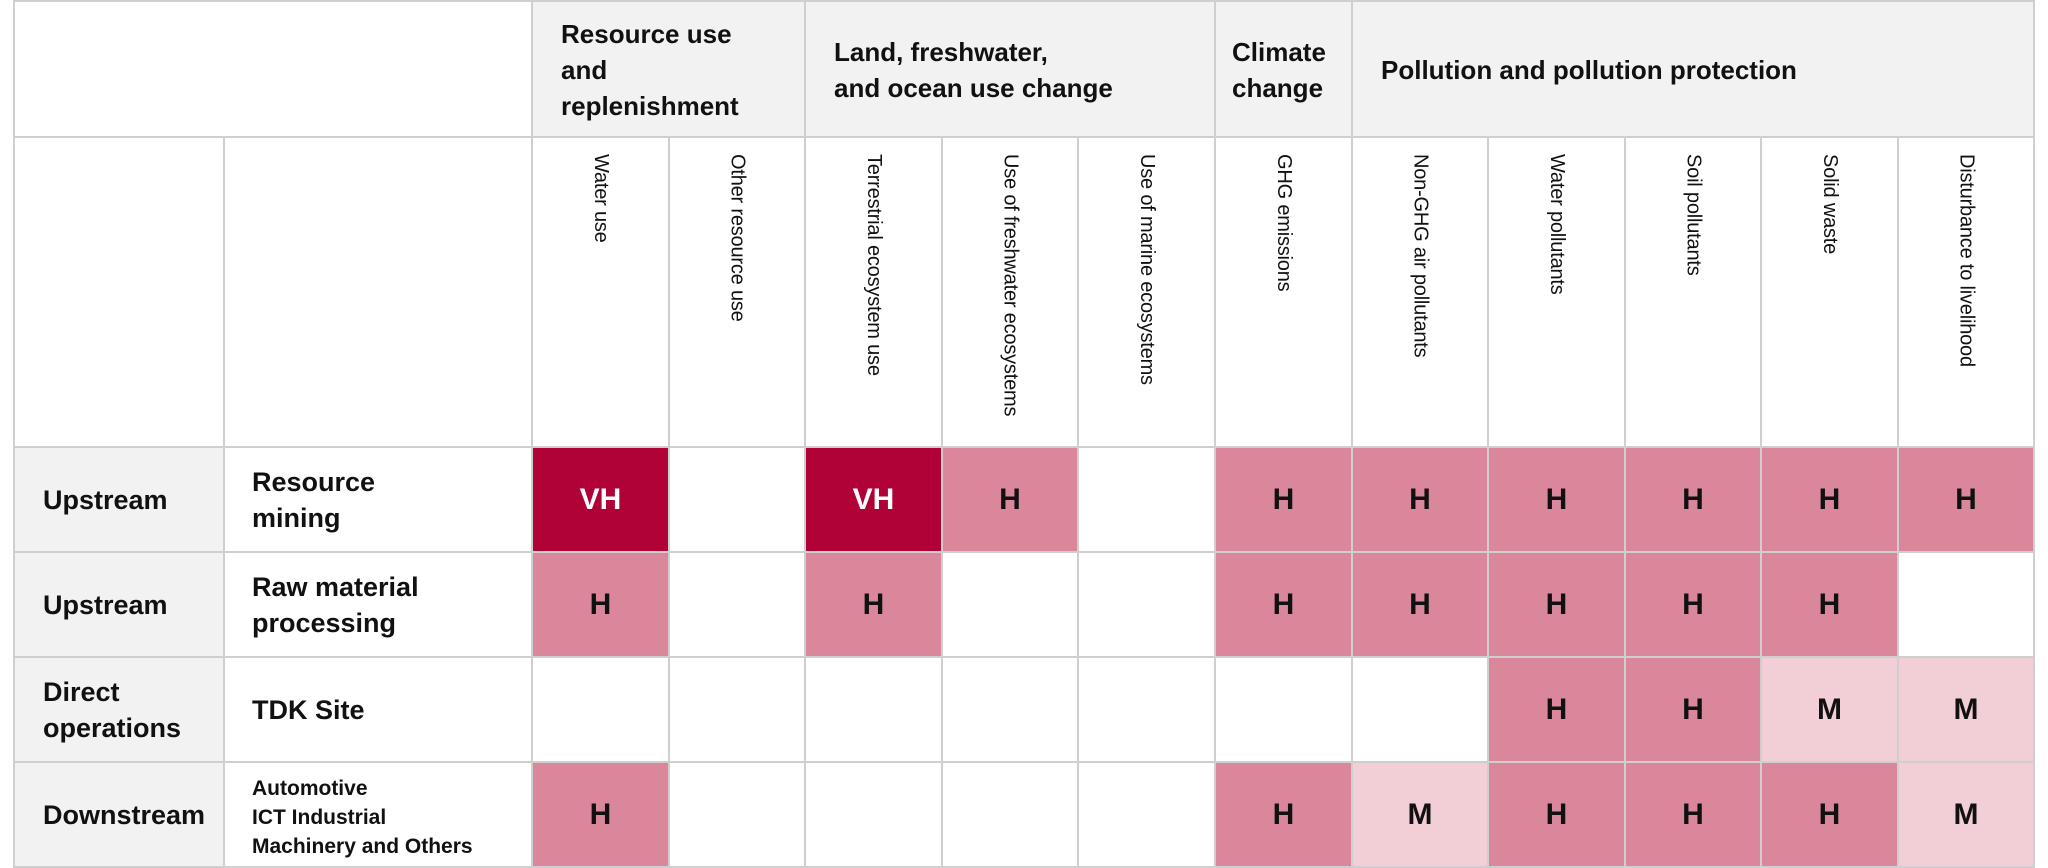  I want to click on column-header-label: Disturbance to livelihood, so click(1966, 260).